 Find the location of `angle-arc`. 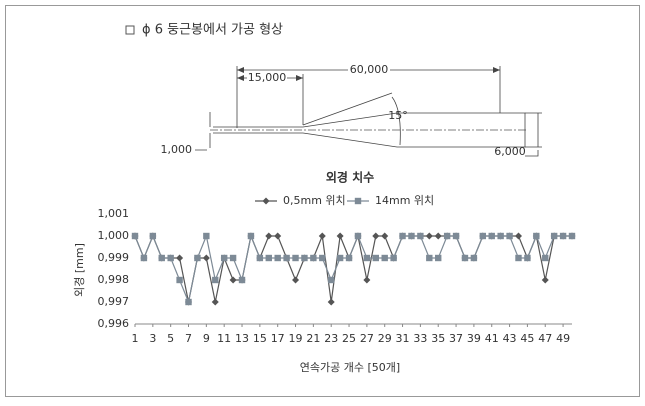

angle-arc is located at coordinates (396, 121).